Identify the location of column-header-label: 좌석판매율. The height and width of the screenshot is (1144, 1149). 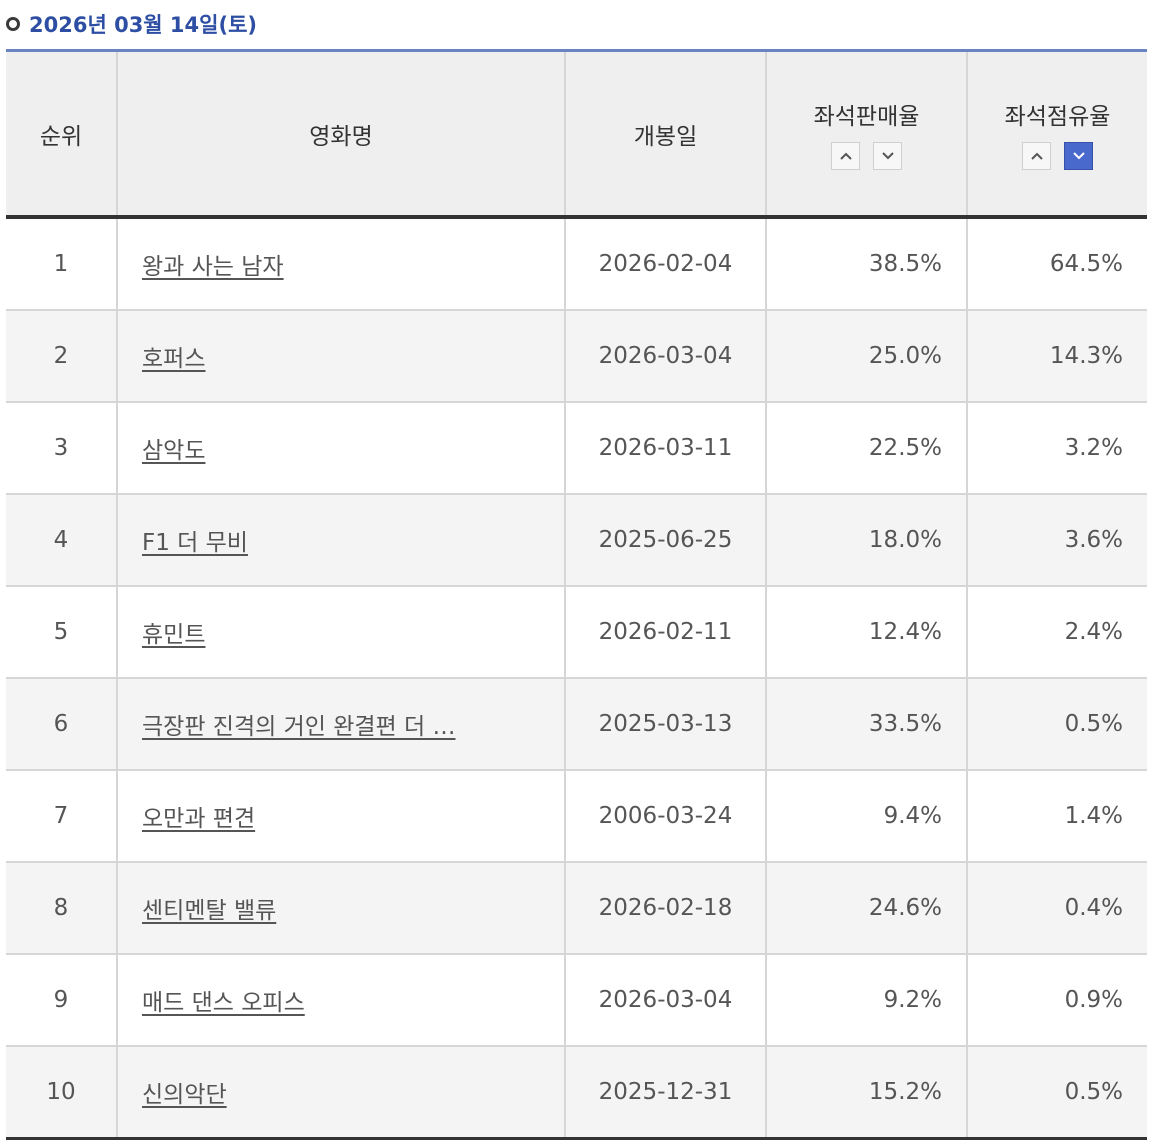
(866, 117).